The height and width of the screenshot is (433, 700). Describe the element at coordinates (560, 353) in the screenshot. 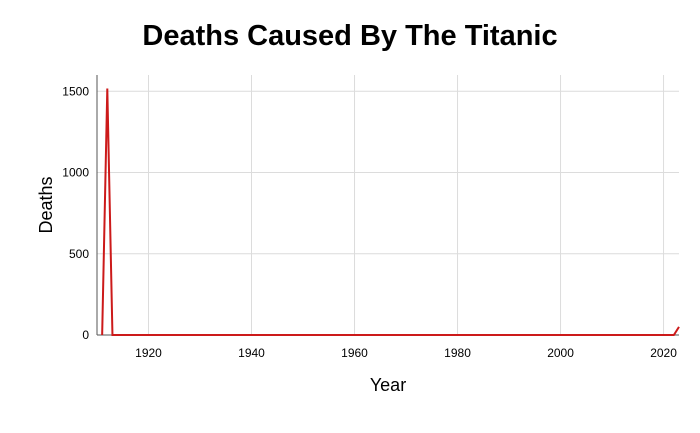

I see `x-tick-label: 2000` at that location.